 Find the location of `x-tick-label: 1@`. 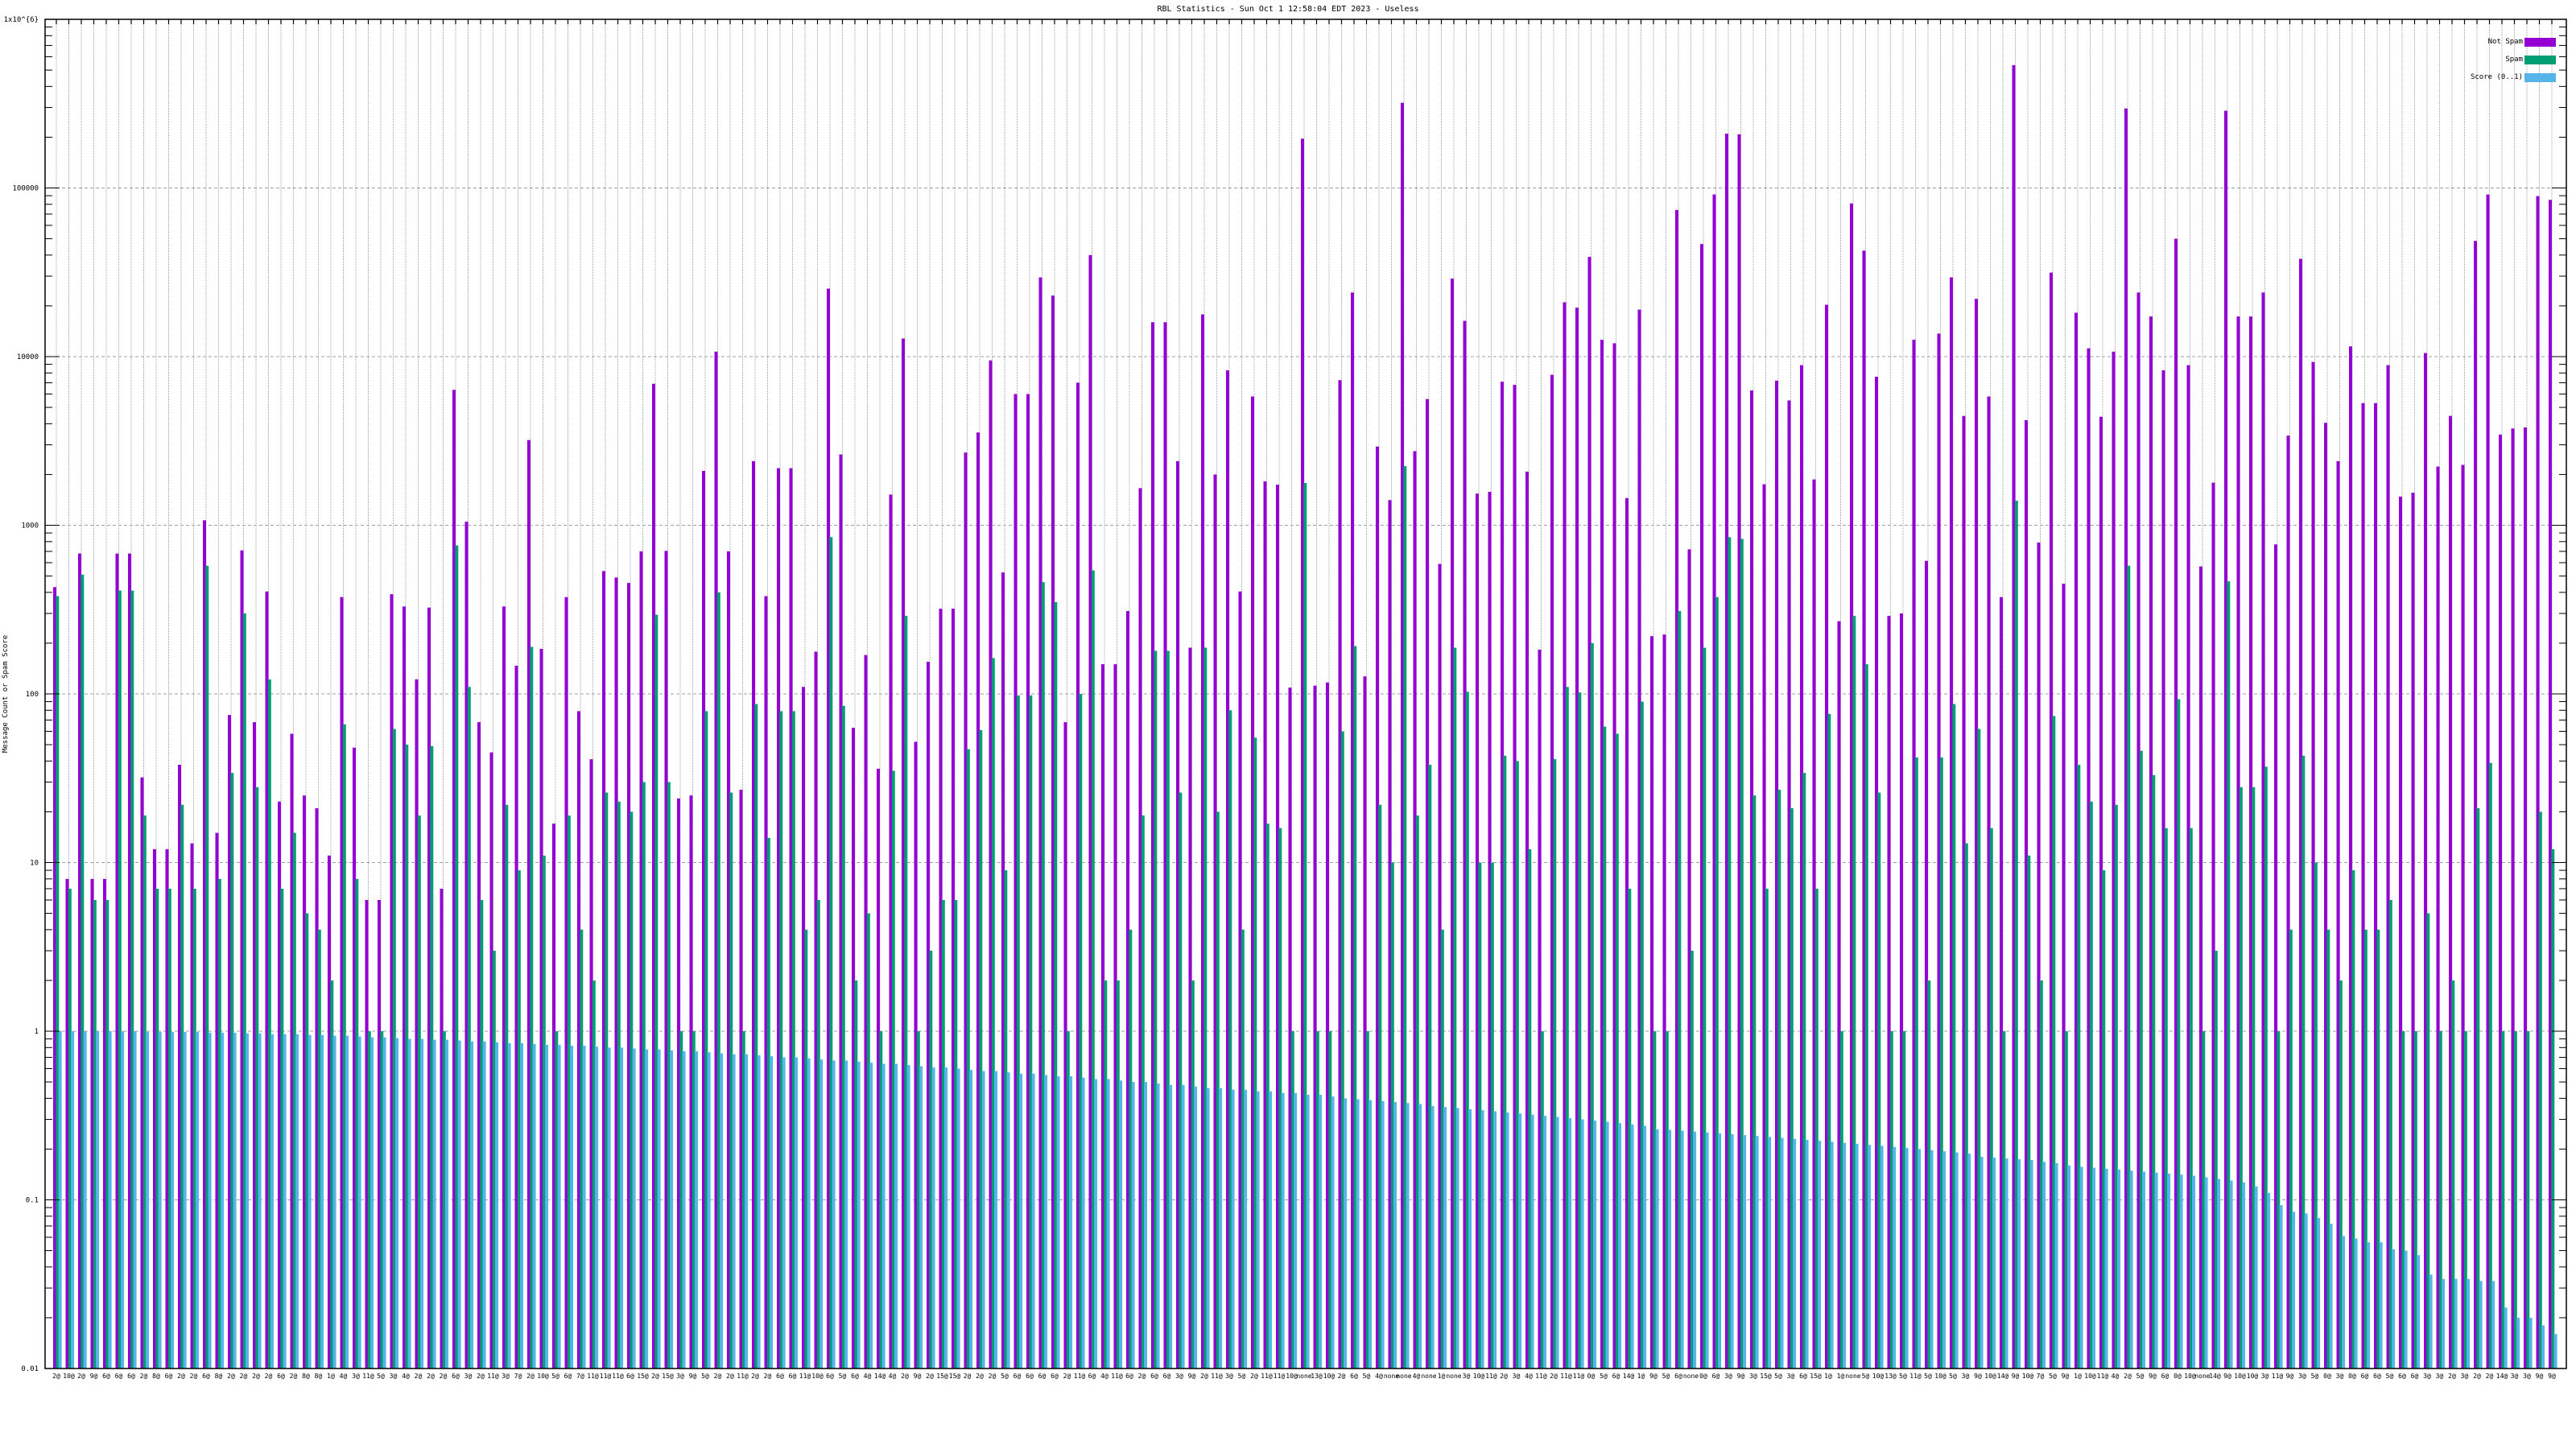

x-tick-label: 1@ is located at coordinates (1442, 1376).